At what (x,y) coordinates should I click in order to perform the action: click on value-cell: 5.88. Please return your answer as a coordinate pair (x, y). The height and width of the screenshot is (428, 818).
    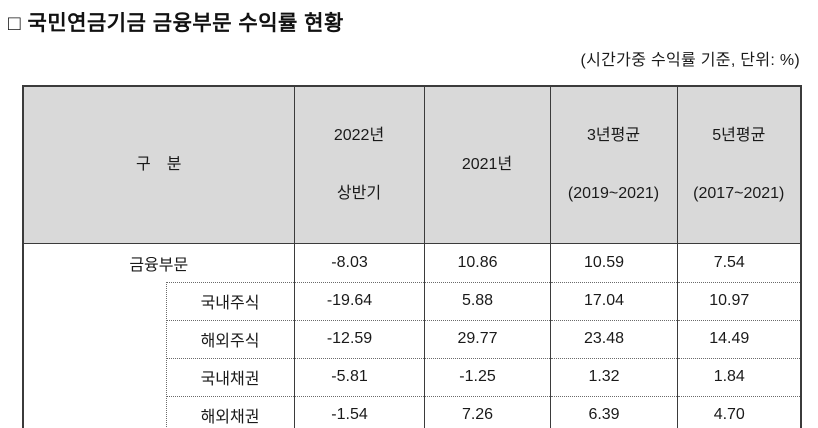
    Looking at the image, I should click on (487, 300).